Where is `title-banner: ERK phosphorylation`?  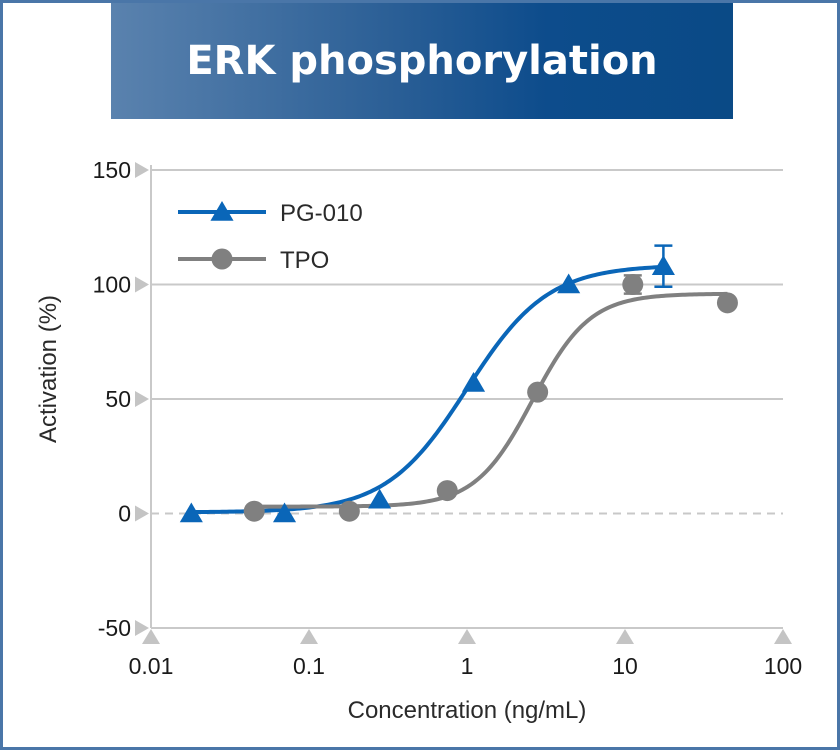 title-banner: ERK phosphorylation is located at coordinates (422, 61).